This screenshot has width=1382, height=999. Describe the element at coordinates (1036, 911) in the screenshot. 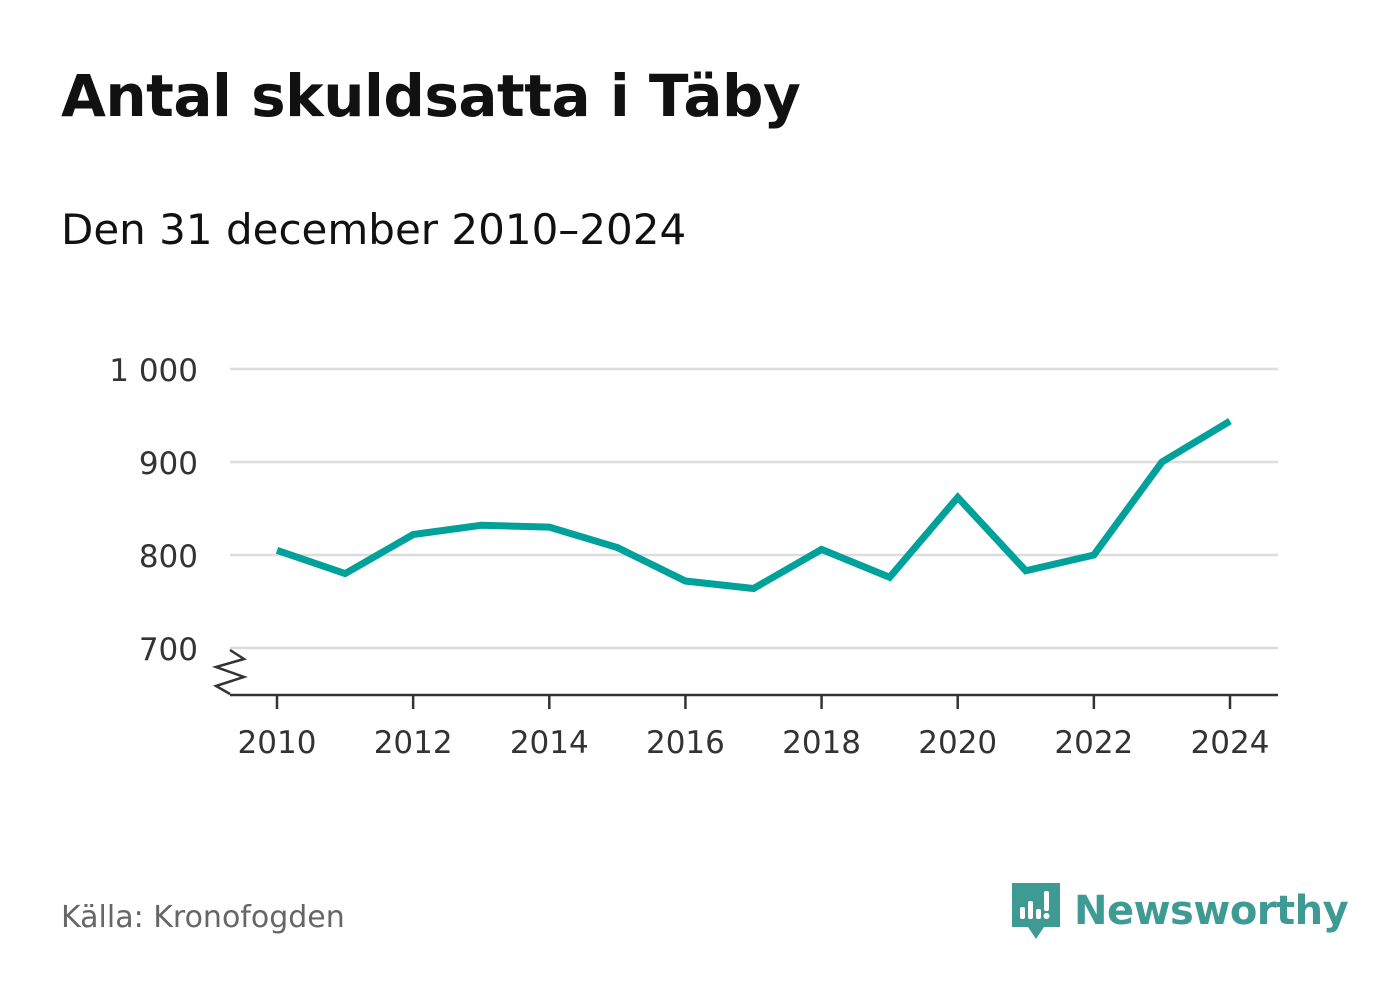

I see `newsworthy-logo-icon` at that location.